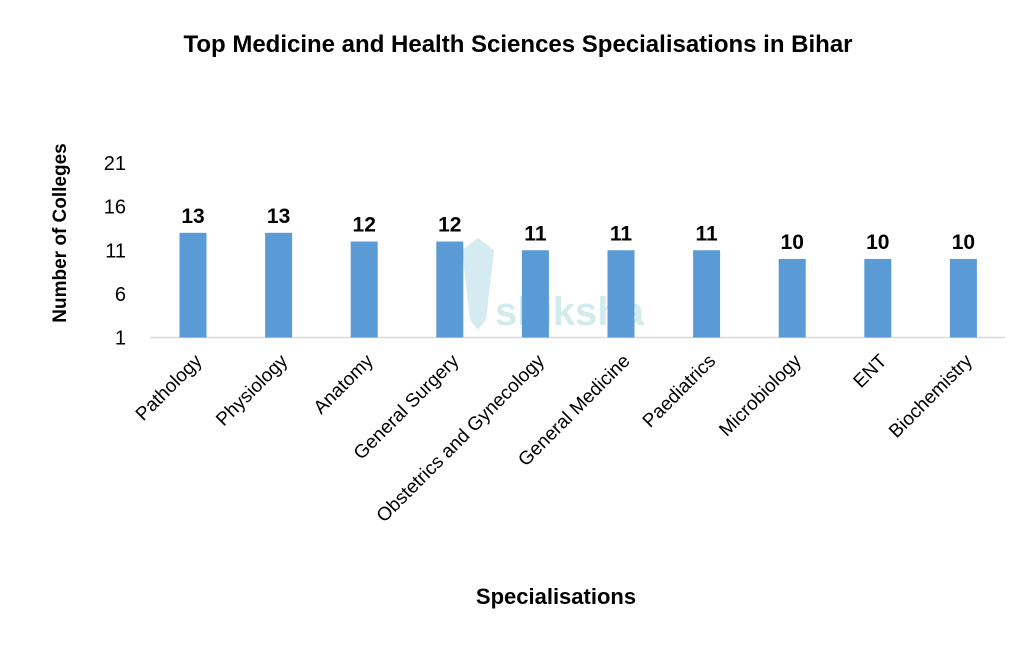  Describe the element at coordinates (344, 384) in the screenshot. I see `x-tick-label: Anatomy` at that location.